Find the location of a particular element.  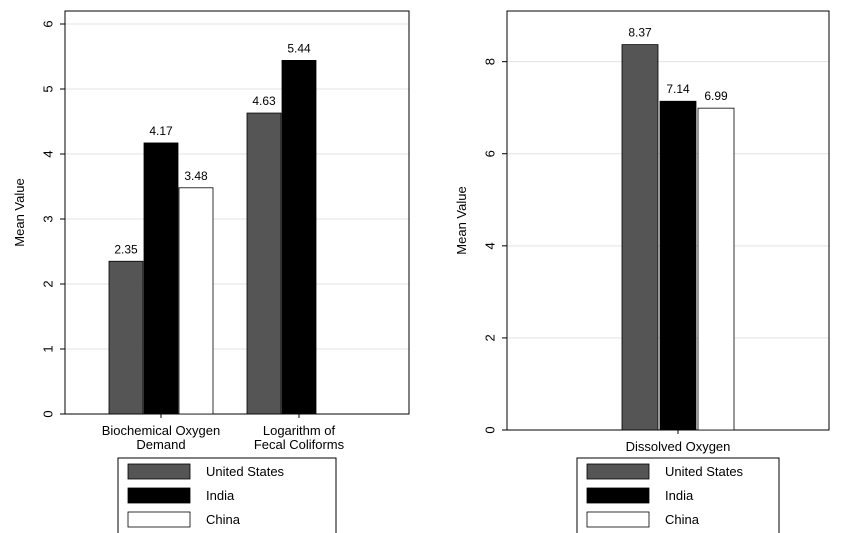

x-category-label: Logarithm of Fecal Coliforms is located at coordinates (299, 437).